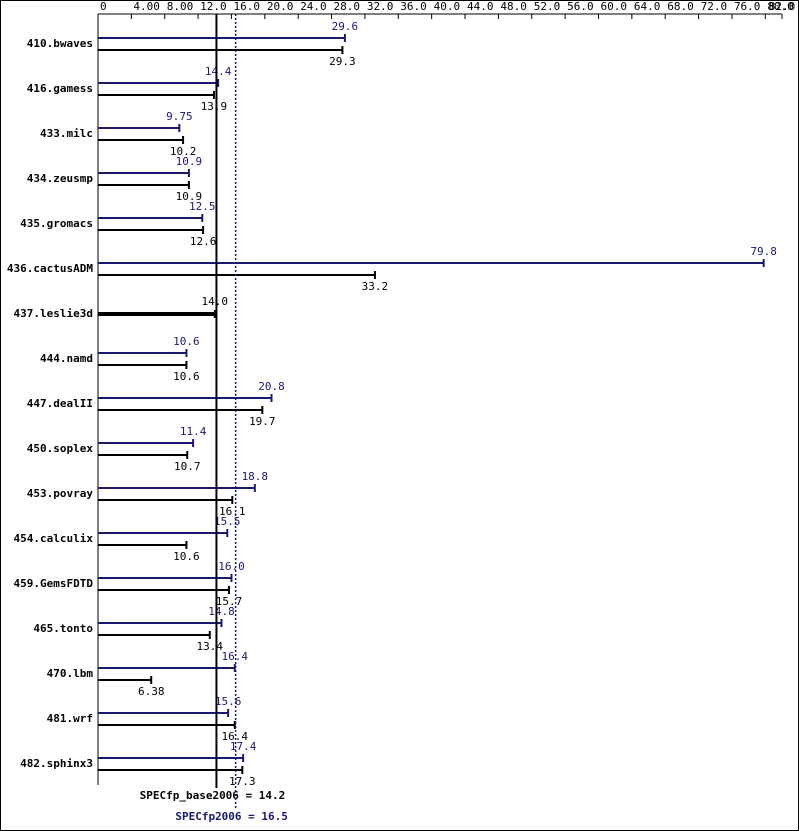 Image resolution: width=799 pixels, height=831 pixels. What do you see at coordinates (180, 6) in the screenshot?
I see `x-tick-label: 8.00` at bounding box center [180, 6].